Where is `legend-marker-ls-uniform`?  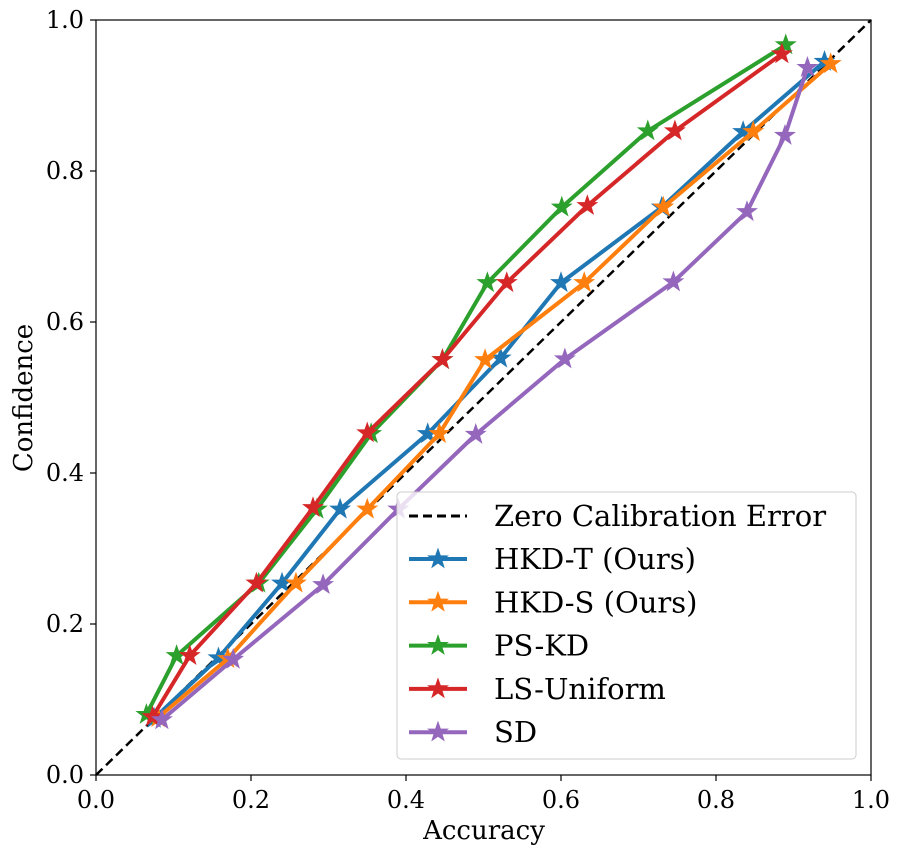
legend-marker-ls-uniform is located at coordinates (438, 688).